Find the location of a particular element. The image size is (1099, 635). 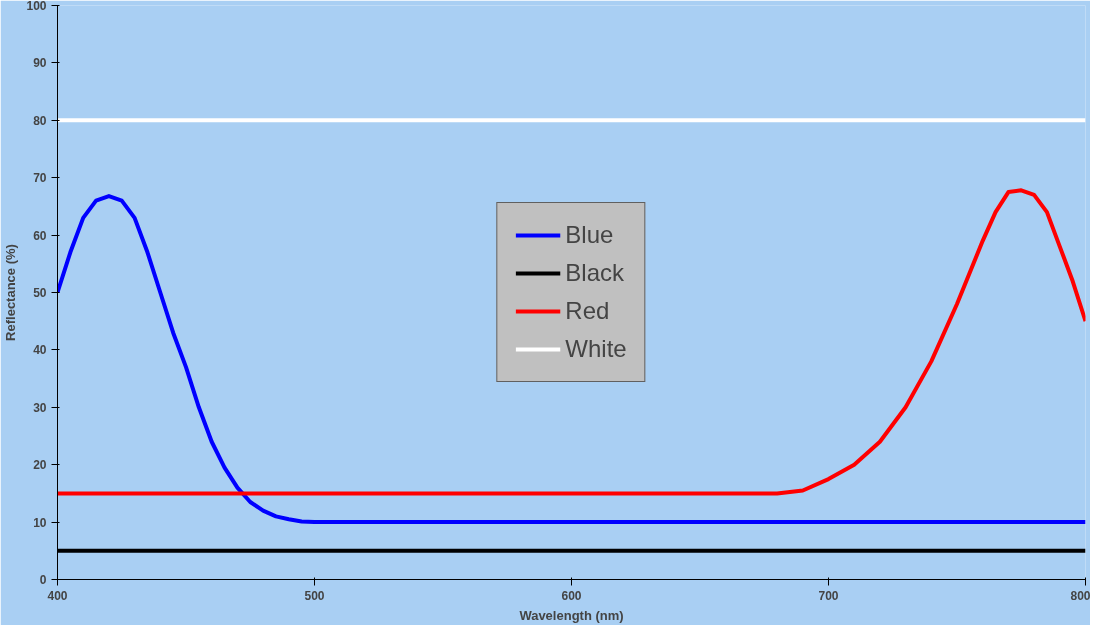

legend-label: Red is located at coordinates (587, 311).